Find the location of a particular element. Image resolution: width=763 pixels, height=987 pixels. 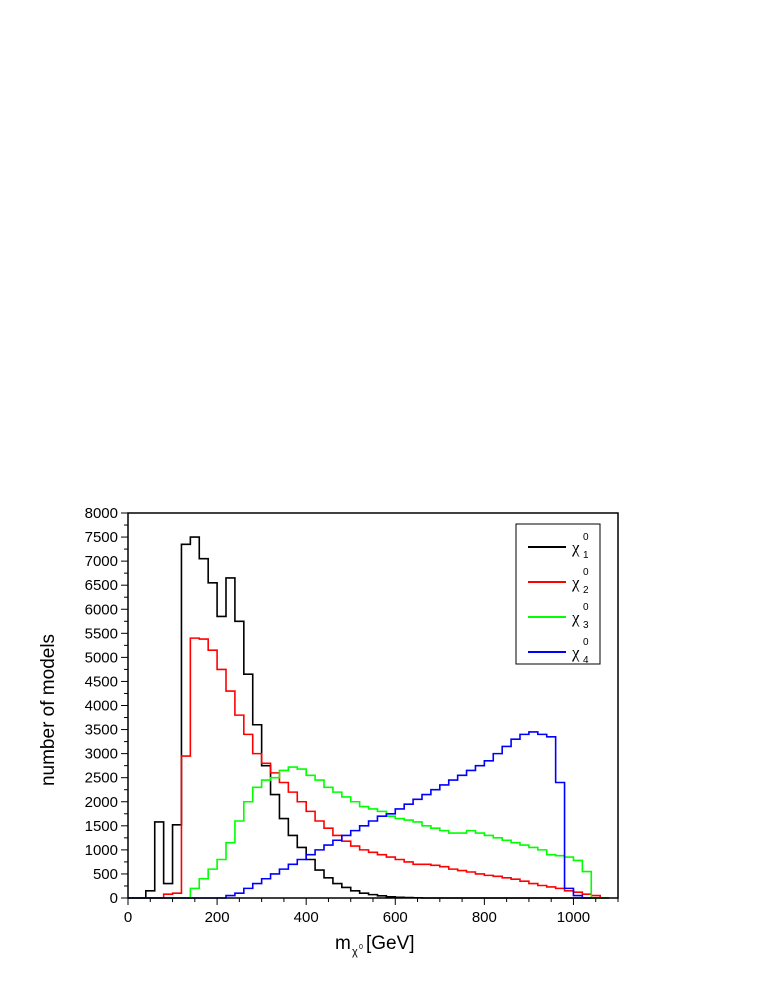

legend-sub: 4 is located at coordinates (586, 660).